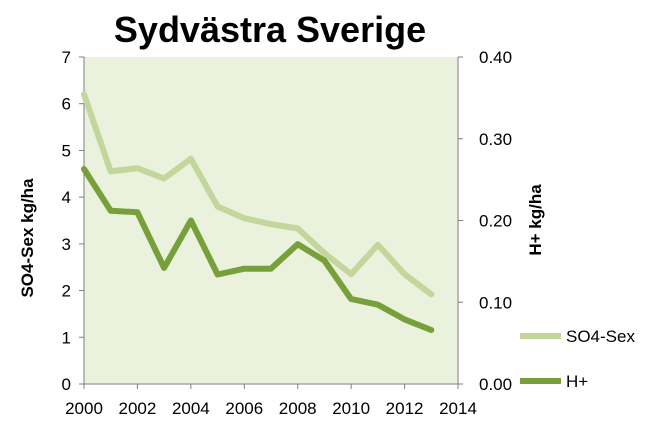 This screenshot has height=443, width=664. Describe the element at coordinates (66, 291) in the screenshot. I see `y-tick-label: 2` at that location.